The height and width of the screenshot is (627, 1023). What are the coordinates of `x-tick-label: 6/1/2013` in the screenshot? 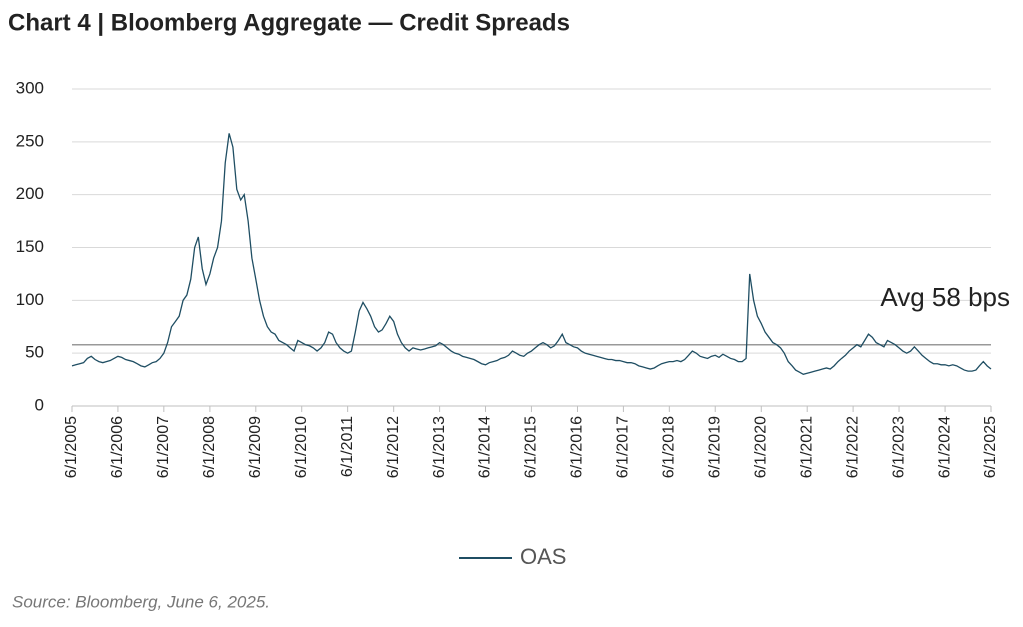 It's located at (439, 447).